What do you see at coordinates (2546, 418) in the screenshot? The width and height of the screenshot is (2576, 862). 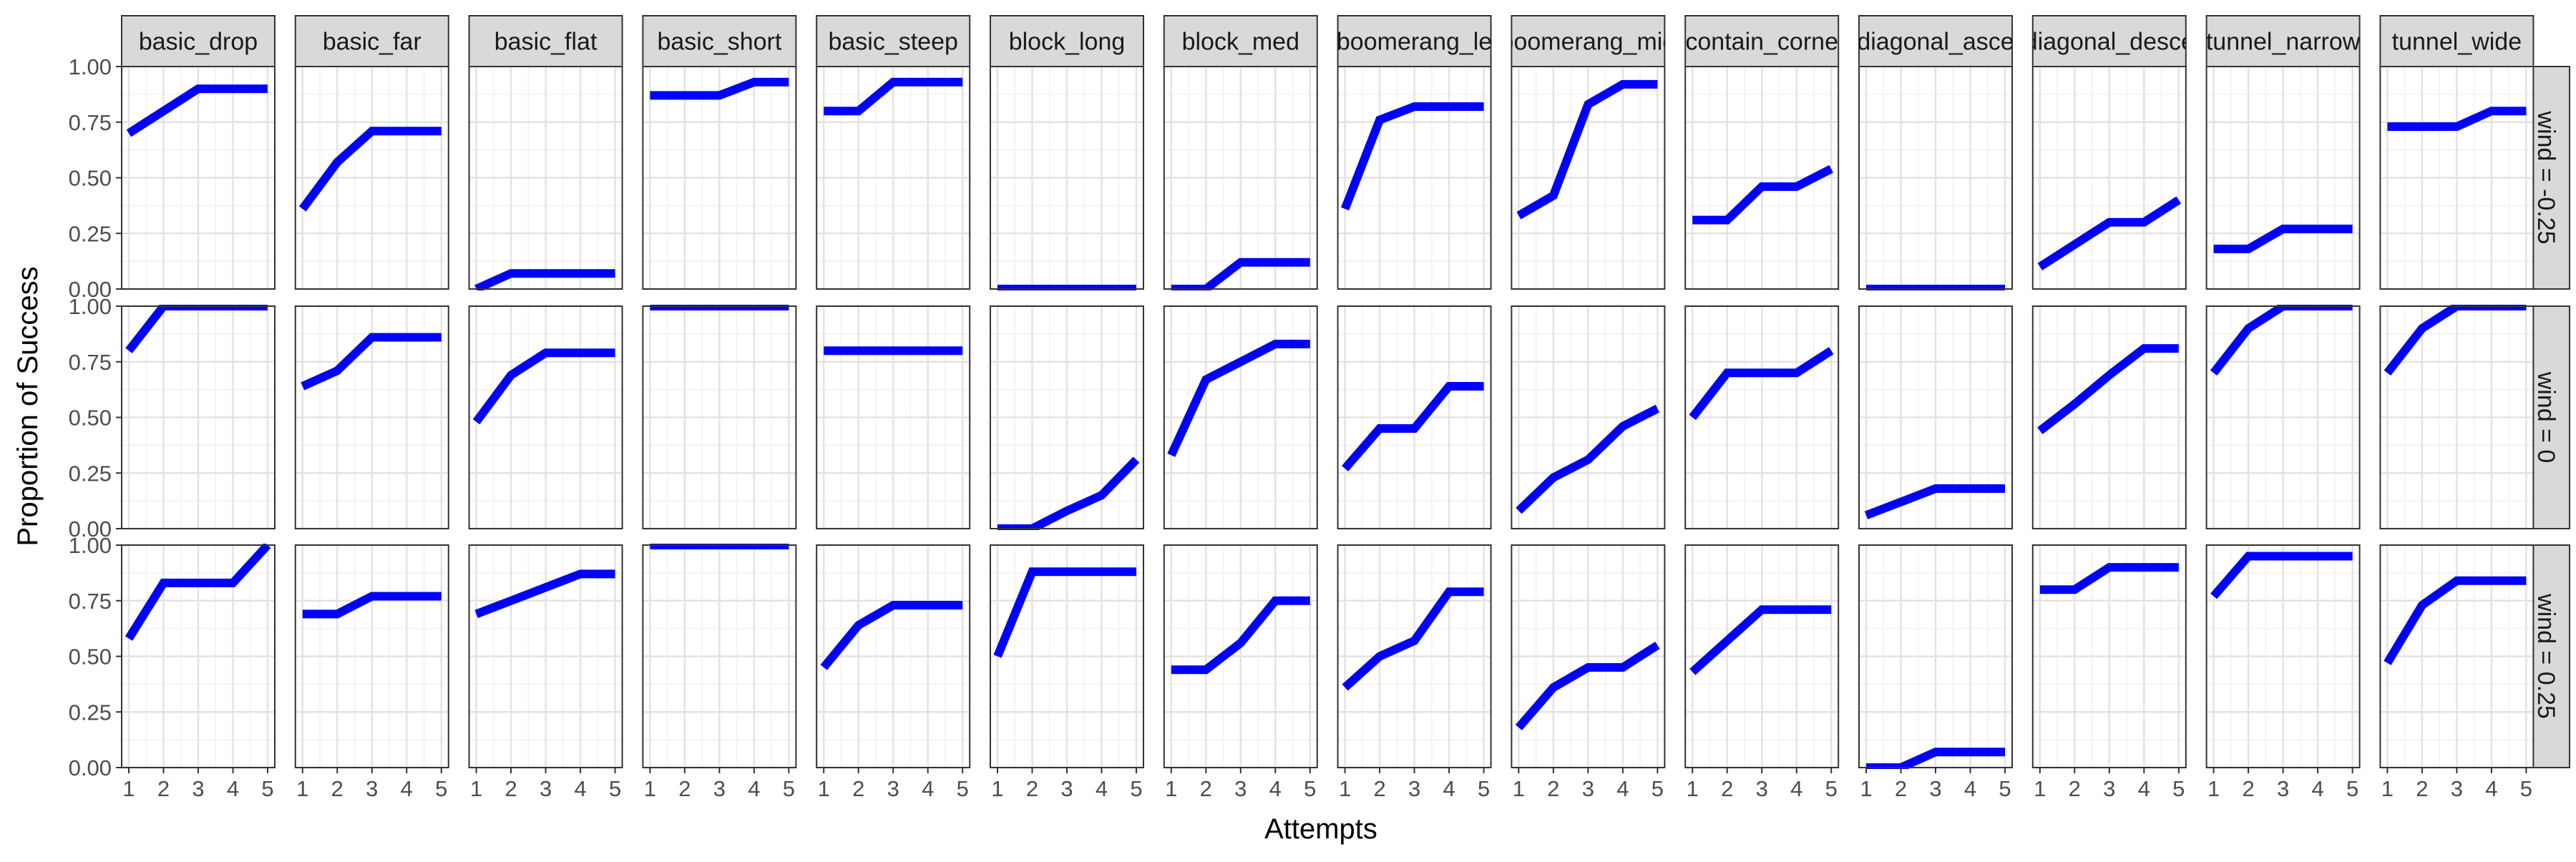 I see `row-strip-label: wind = 0` at bounding box center [2546, 418].